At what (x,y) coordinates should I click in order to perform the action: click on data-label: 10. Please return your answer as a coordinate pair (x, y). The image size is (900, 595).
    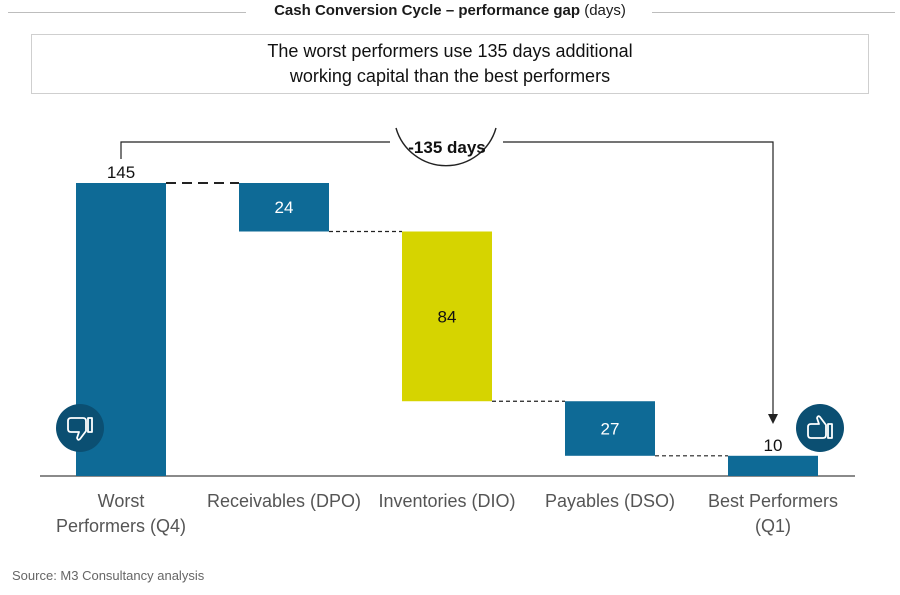
    Looking at the image, I should click on (773, 445).